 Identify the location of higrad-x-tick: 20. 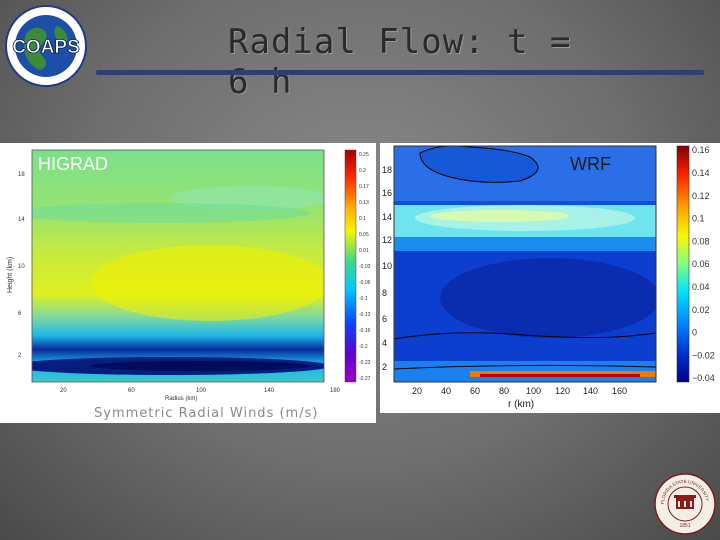
(63, 391).